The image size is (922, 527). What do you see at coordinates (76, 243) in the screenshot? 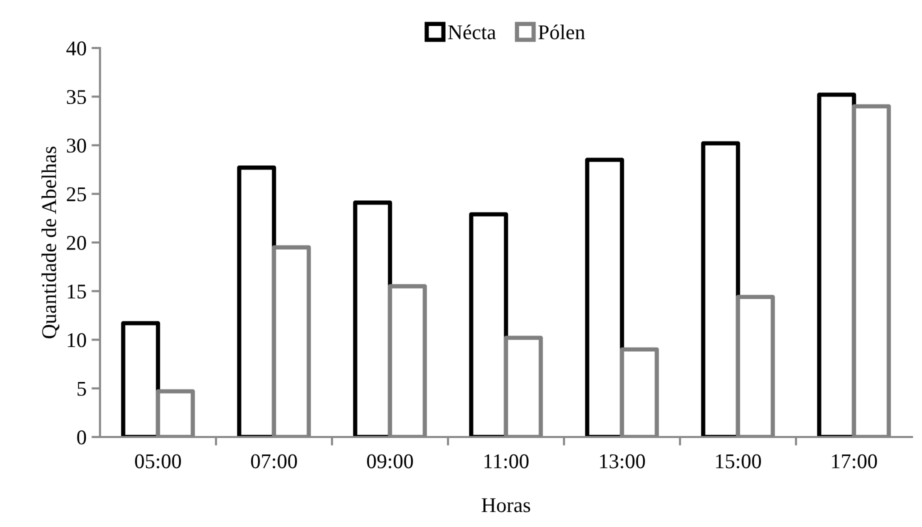
I see `y-tick-label: 20` at bounding box center [76, 243].